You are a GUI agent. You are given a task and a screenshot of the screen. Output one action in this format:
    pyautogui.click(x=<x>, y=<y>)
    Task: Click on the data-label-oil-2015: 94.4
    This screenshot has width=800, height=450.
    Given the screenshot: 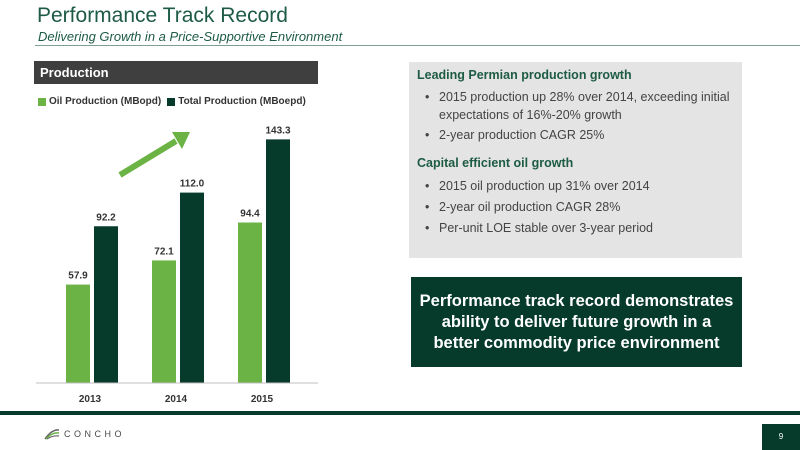 What is the action you would take?
    pyautogui.click(x=250, y=214)
    